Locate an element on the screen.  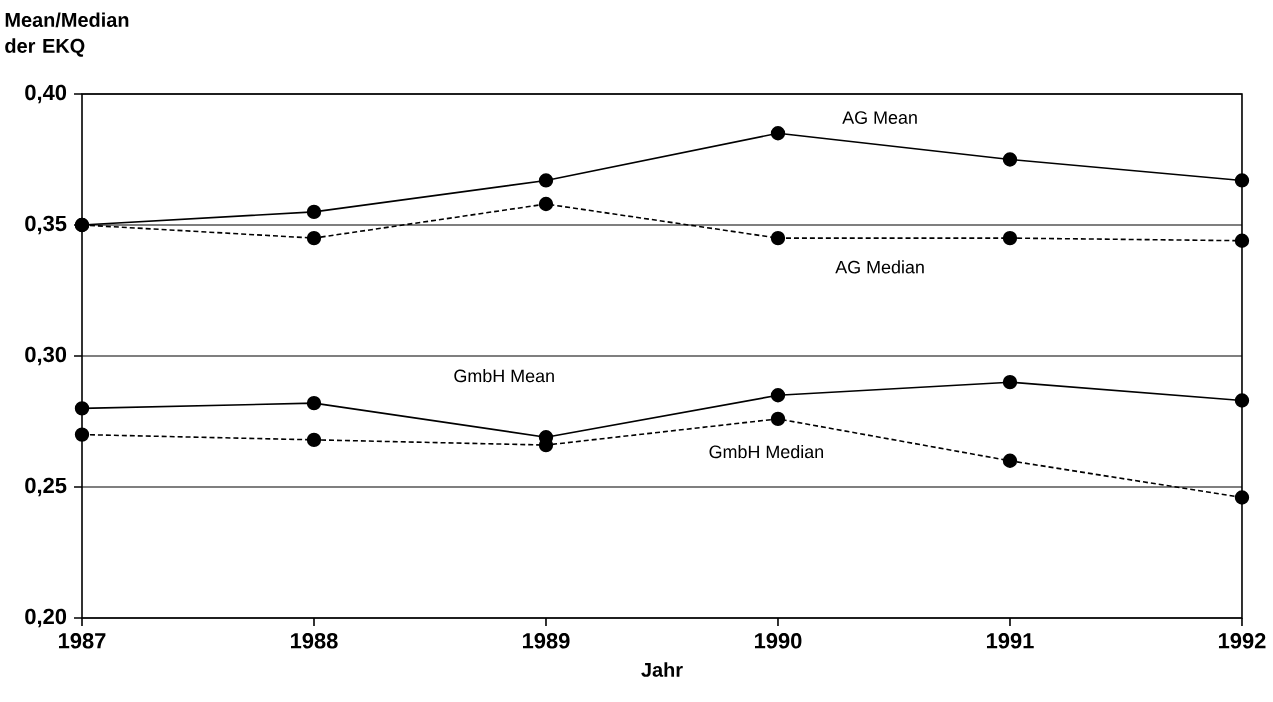
x-tick-label: 1990 is located at coordinates (778, 641).